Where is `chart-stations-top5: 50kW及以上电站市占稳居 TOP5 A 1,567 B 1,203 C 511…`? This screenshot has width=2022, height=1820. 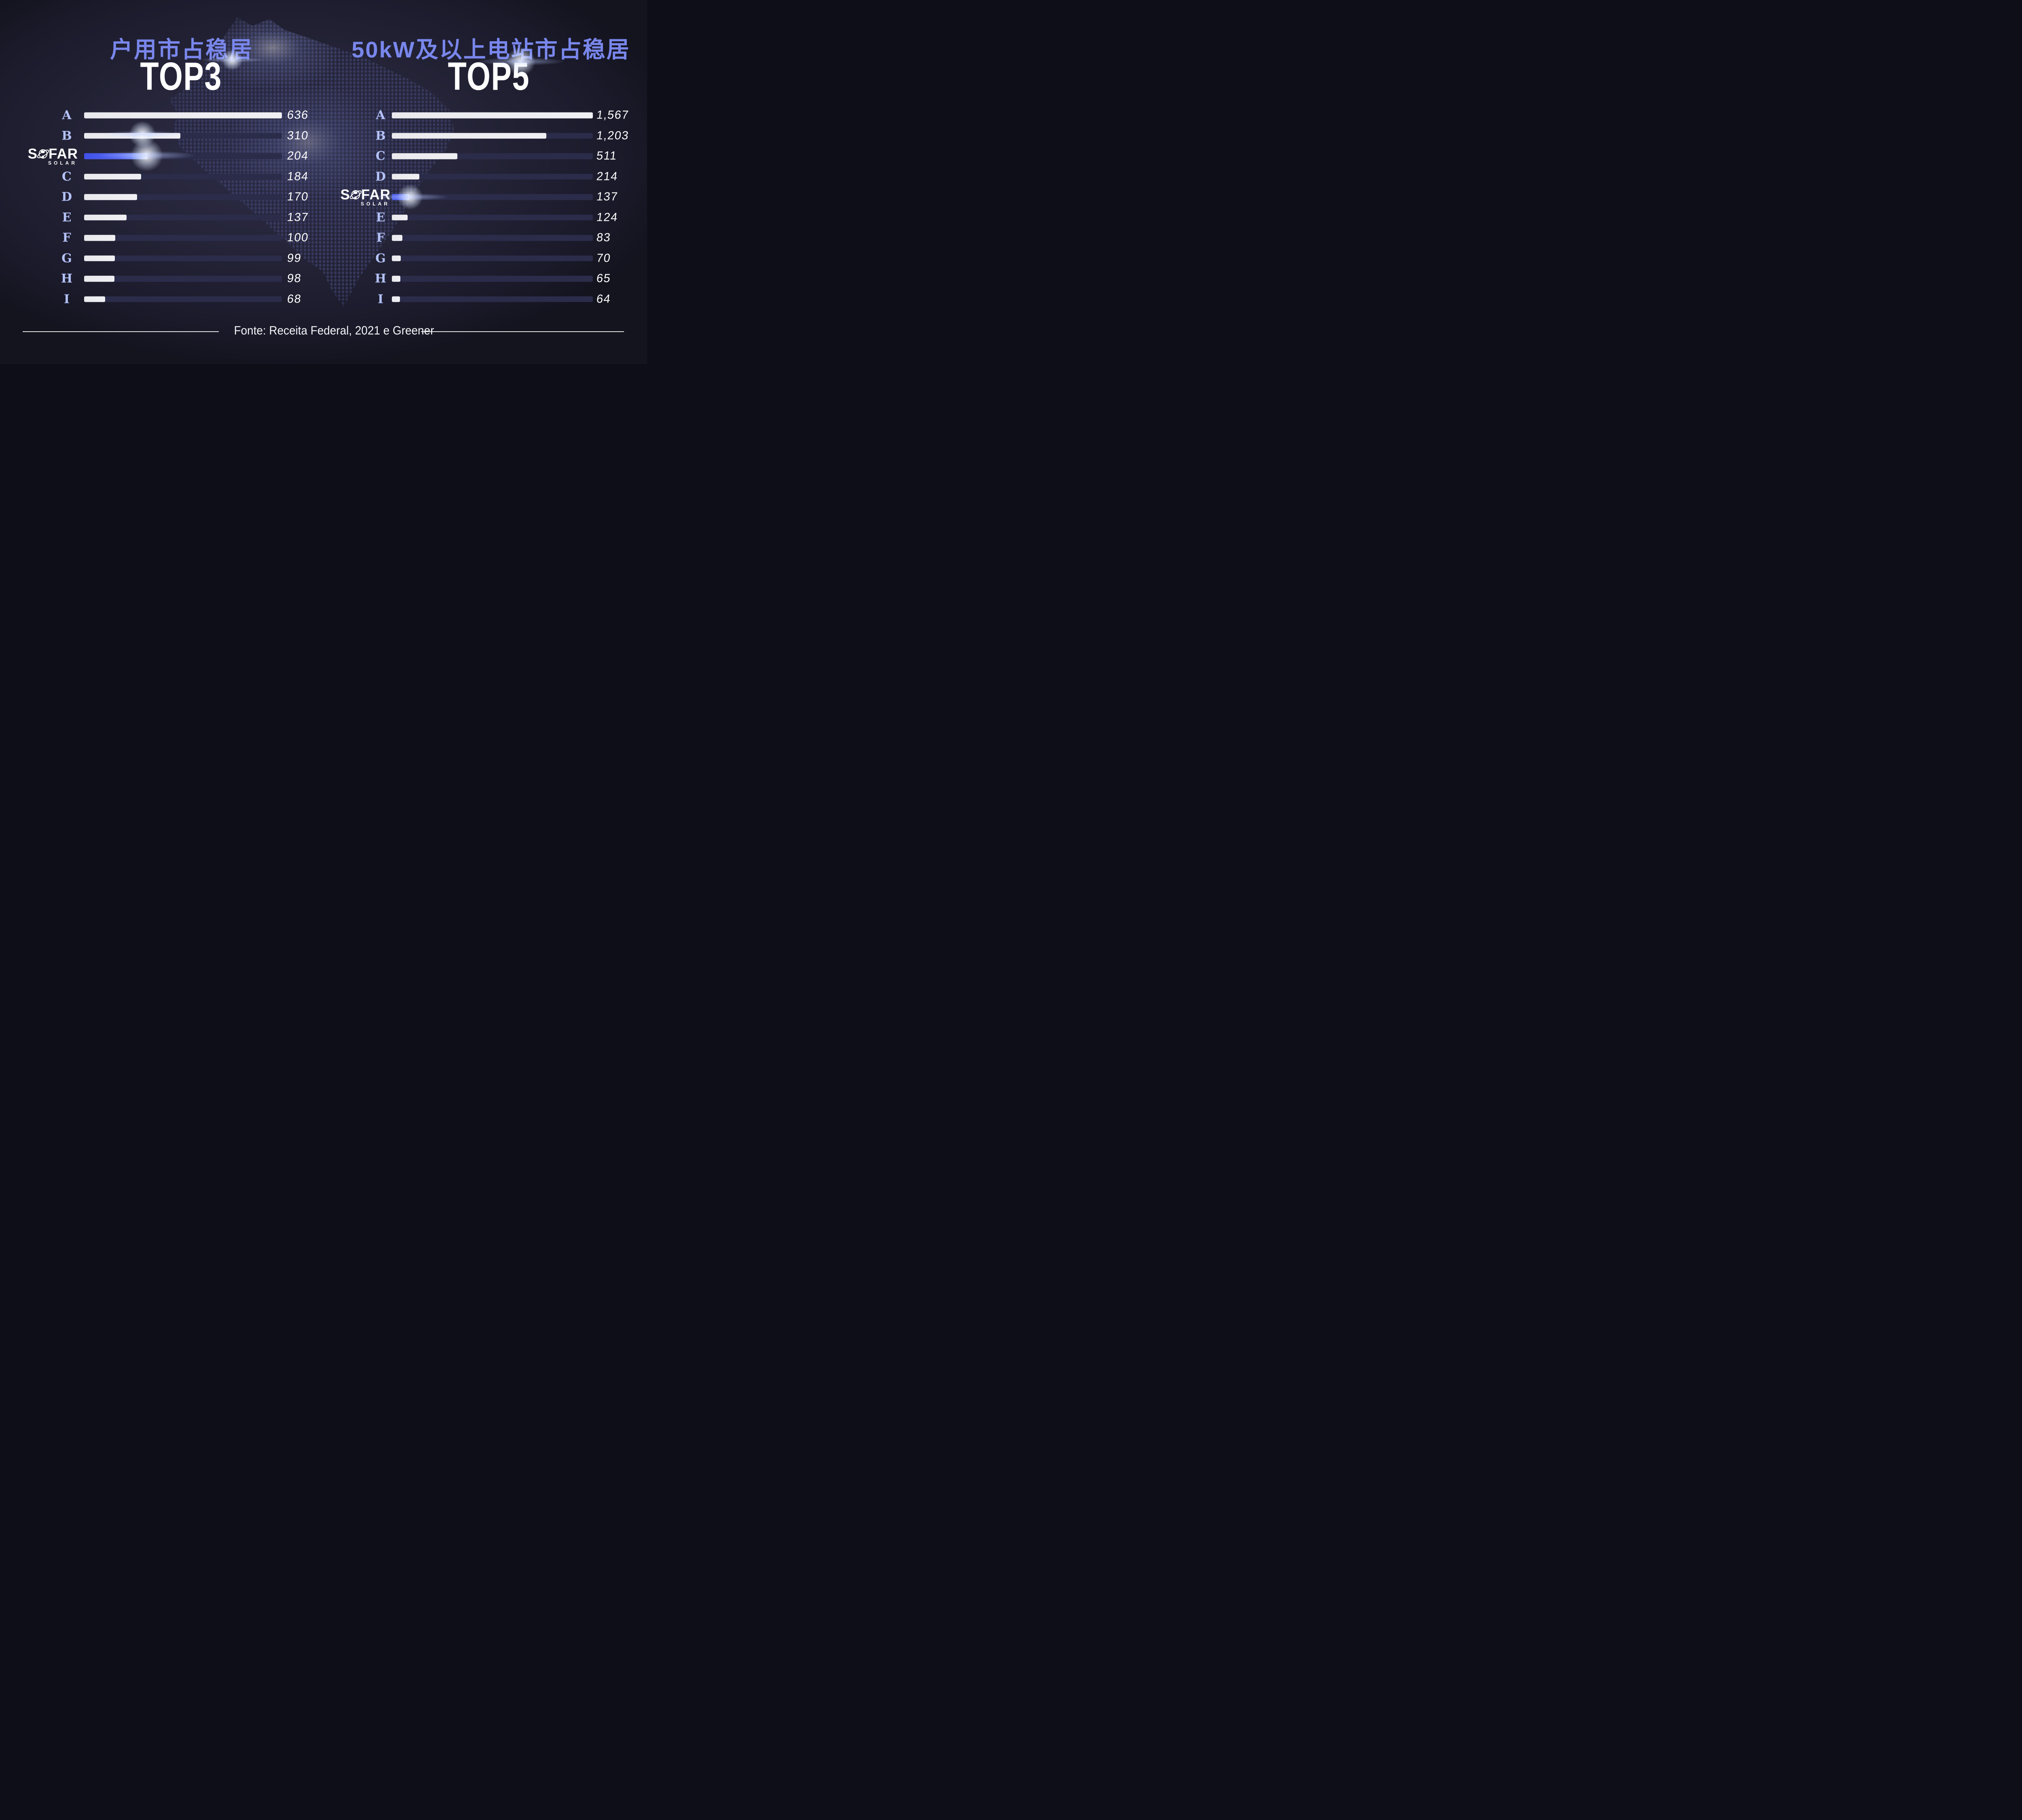
chart-stations-top5: 50kW及以上电站市占稳居 TOP5 A 1,567 B 1,203 C 511… is located at coordinates (486, 182).